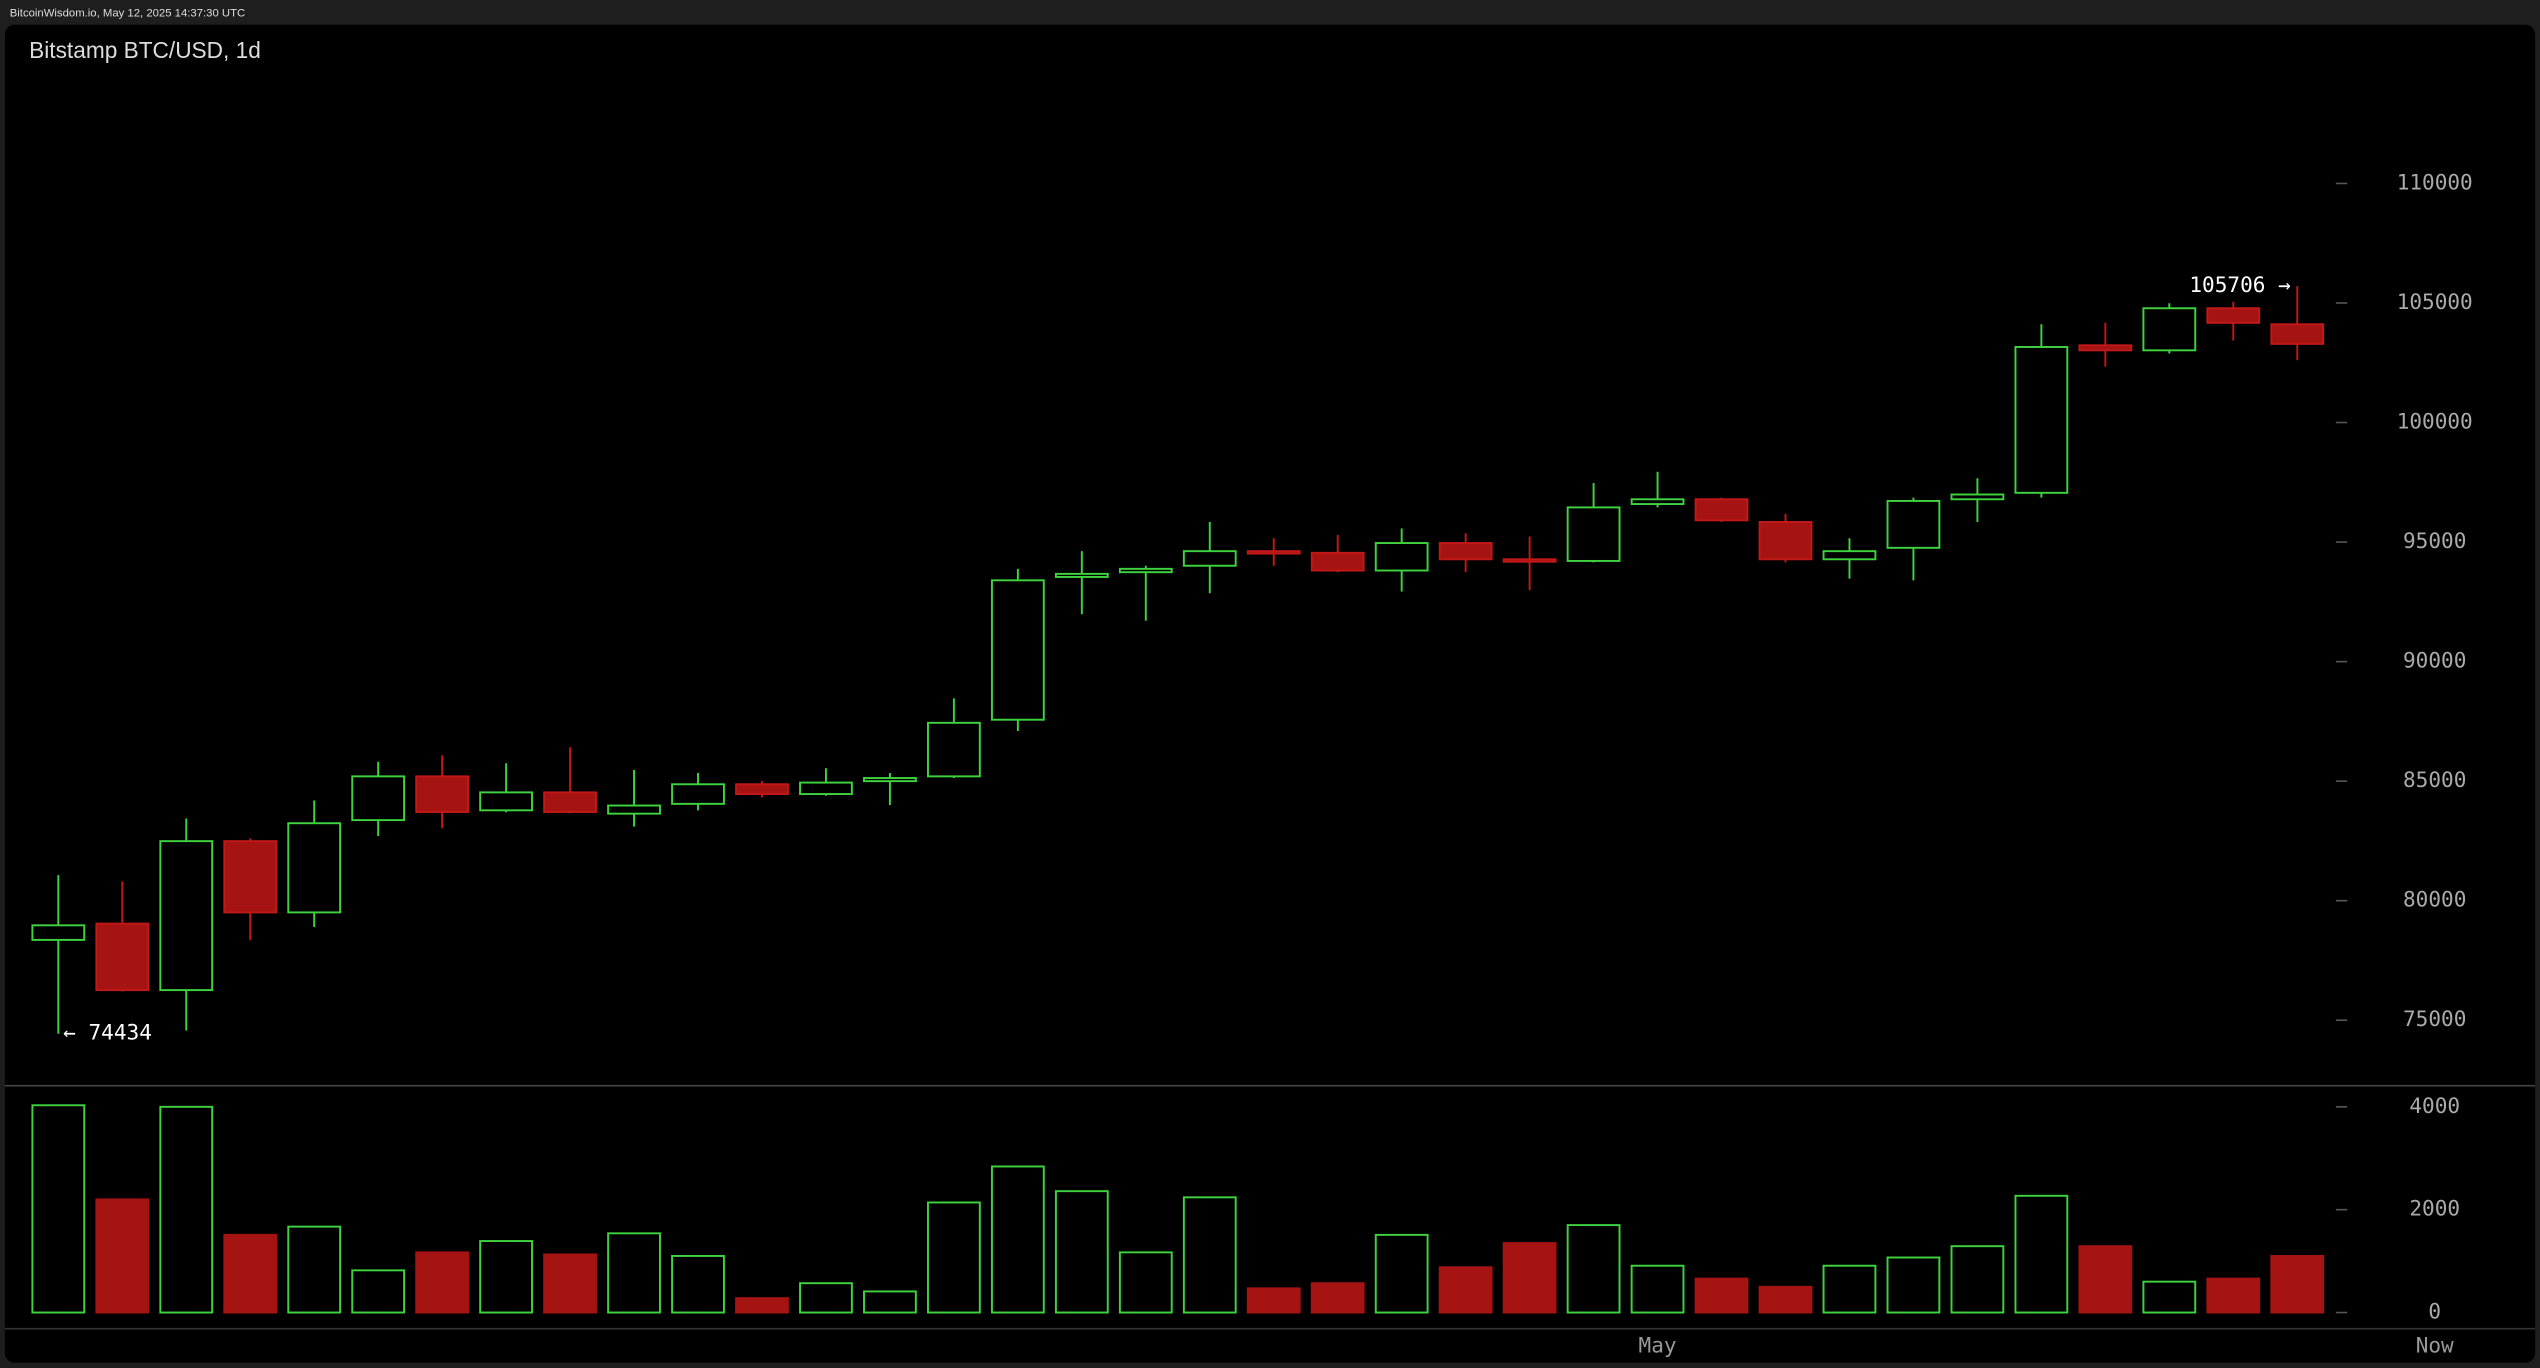 The image size is (2540, 1368). What do you see at coordinates (2434, 1105) in the screenshot?
I see `volume-tick-label: 4000` at bounding box center [2434, 1105].